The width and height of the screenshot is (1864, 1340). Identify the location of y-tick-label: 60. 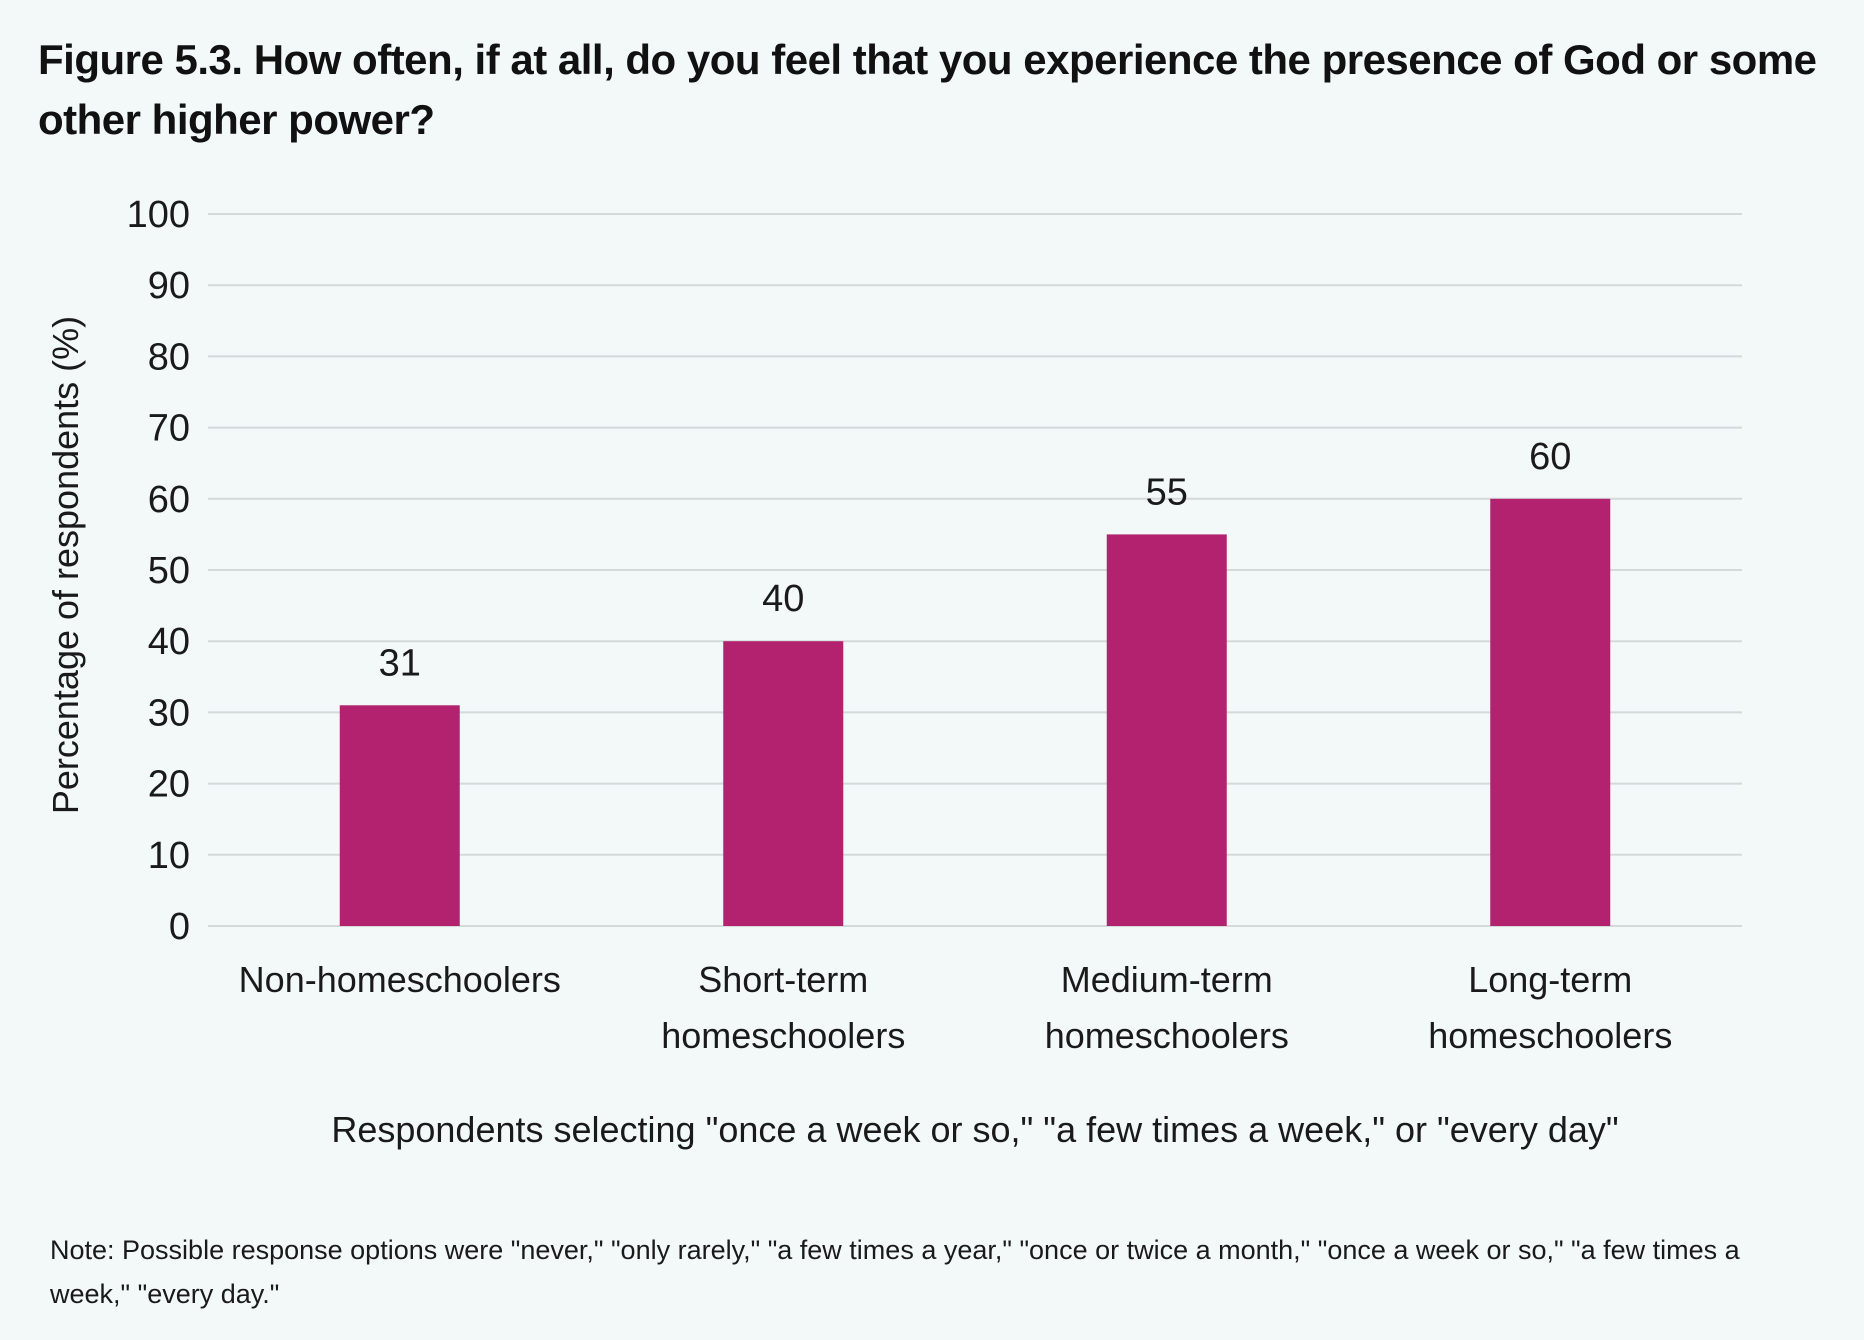
(169, 500).